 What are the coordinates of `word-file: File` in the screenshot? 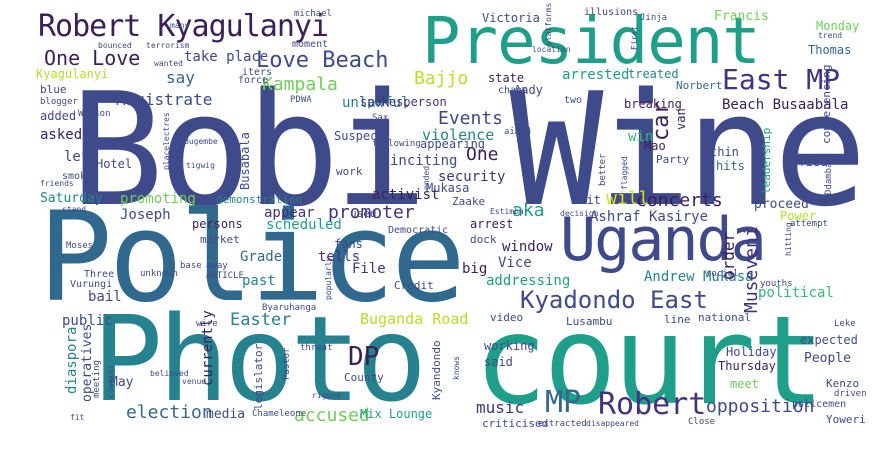 It's located at (369, 269).